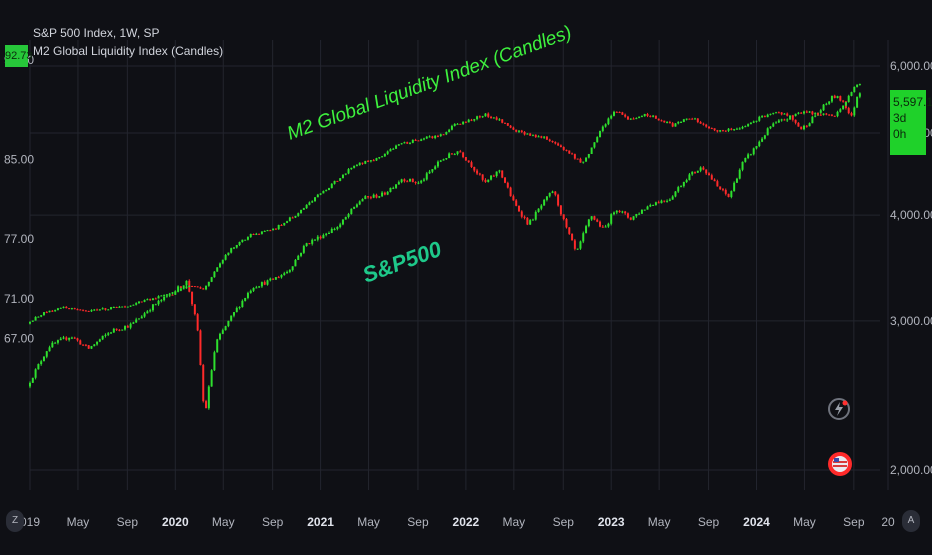  Describe the element at coordinates (128, 51) in the screenshot. I see `indicator-title: M2 Global Liquidity Index (Candles)` at that location.